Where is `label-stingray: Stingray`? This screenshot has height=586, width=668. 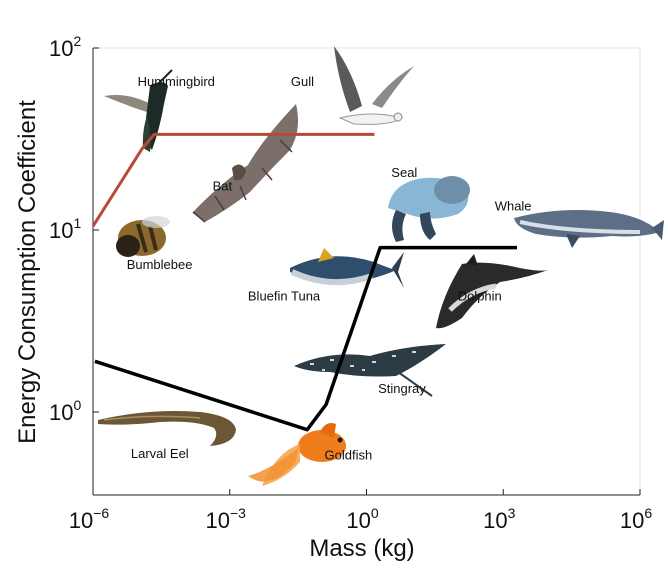 label-stingray: Stingray is located at coordinates (402, 388).